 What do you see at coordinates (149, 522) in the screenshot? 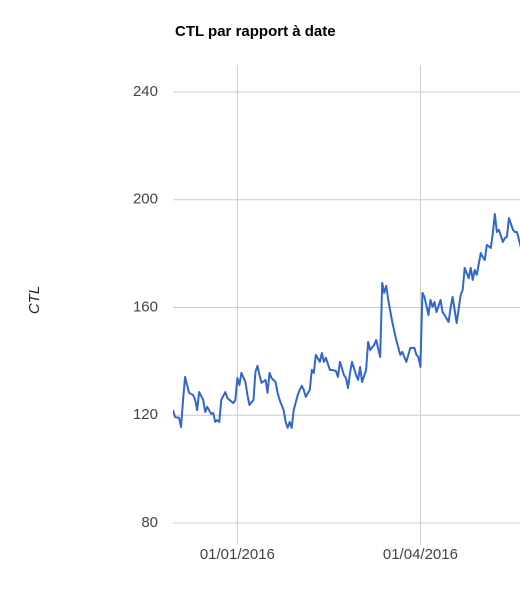
I see `y-tick-label: 80` at bounding box center [149, 522].